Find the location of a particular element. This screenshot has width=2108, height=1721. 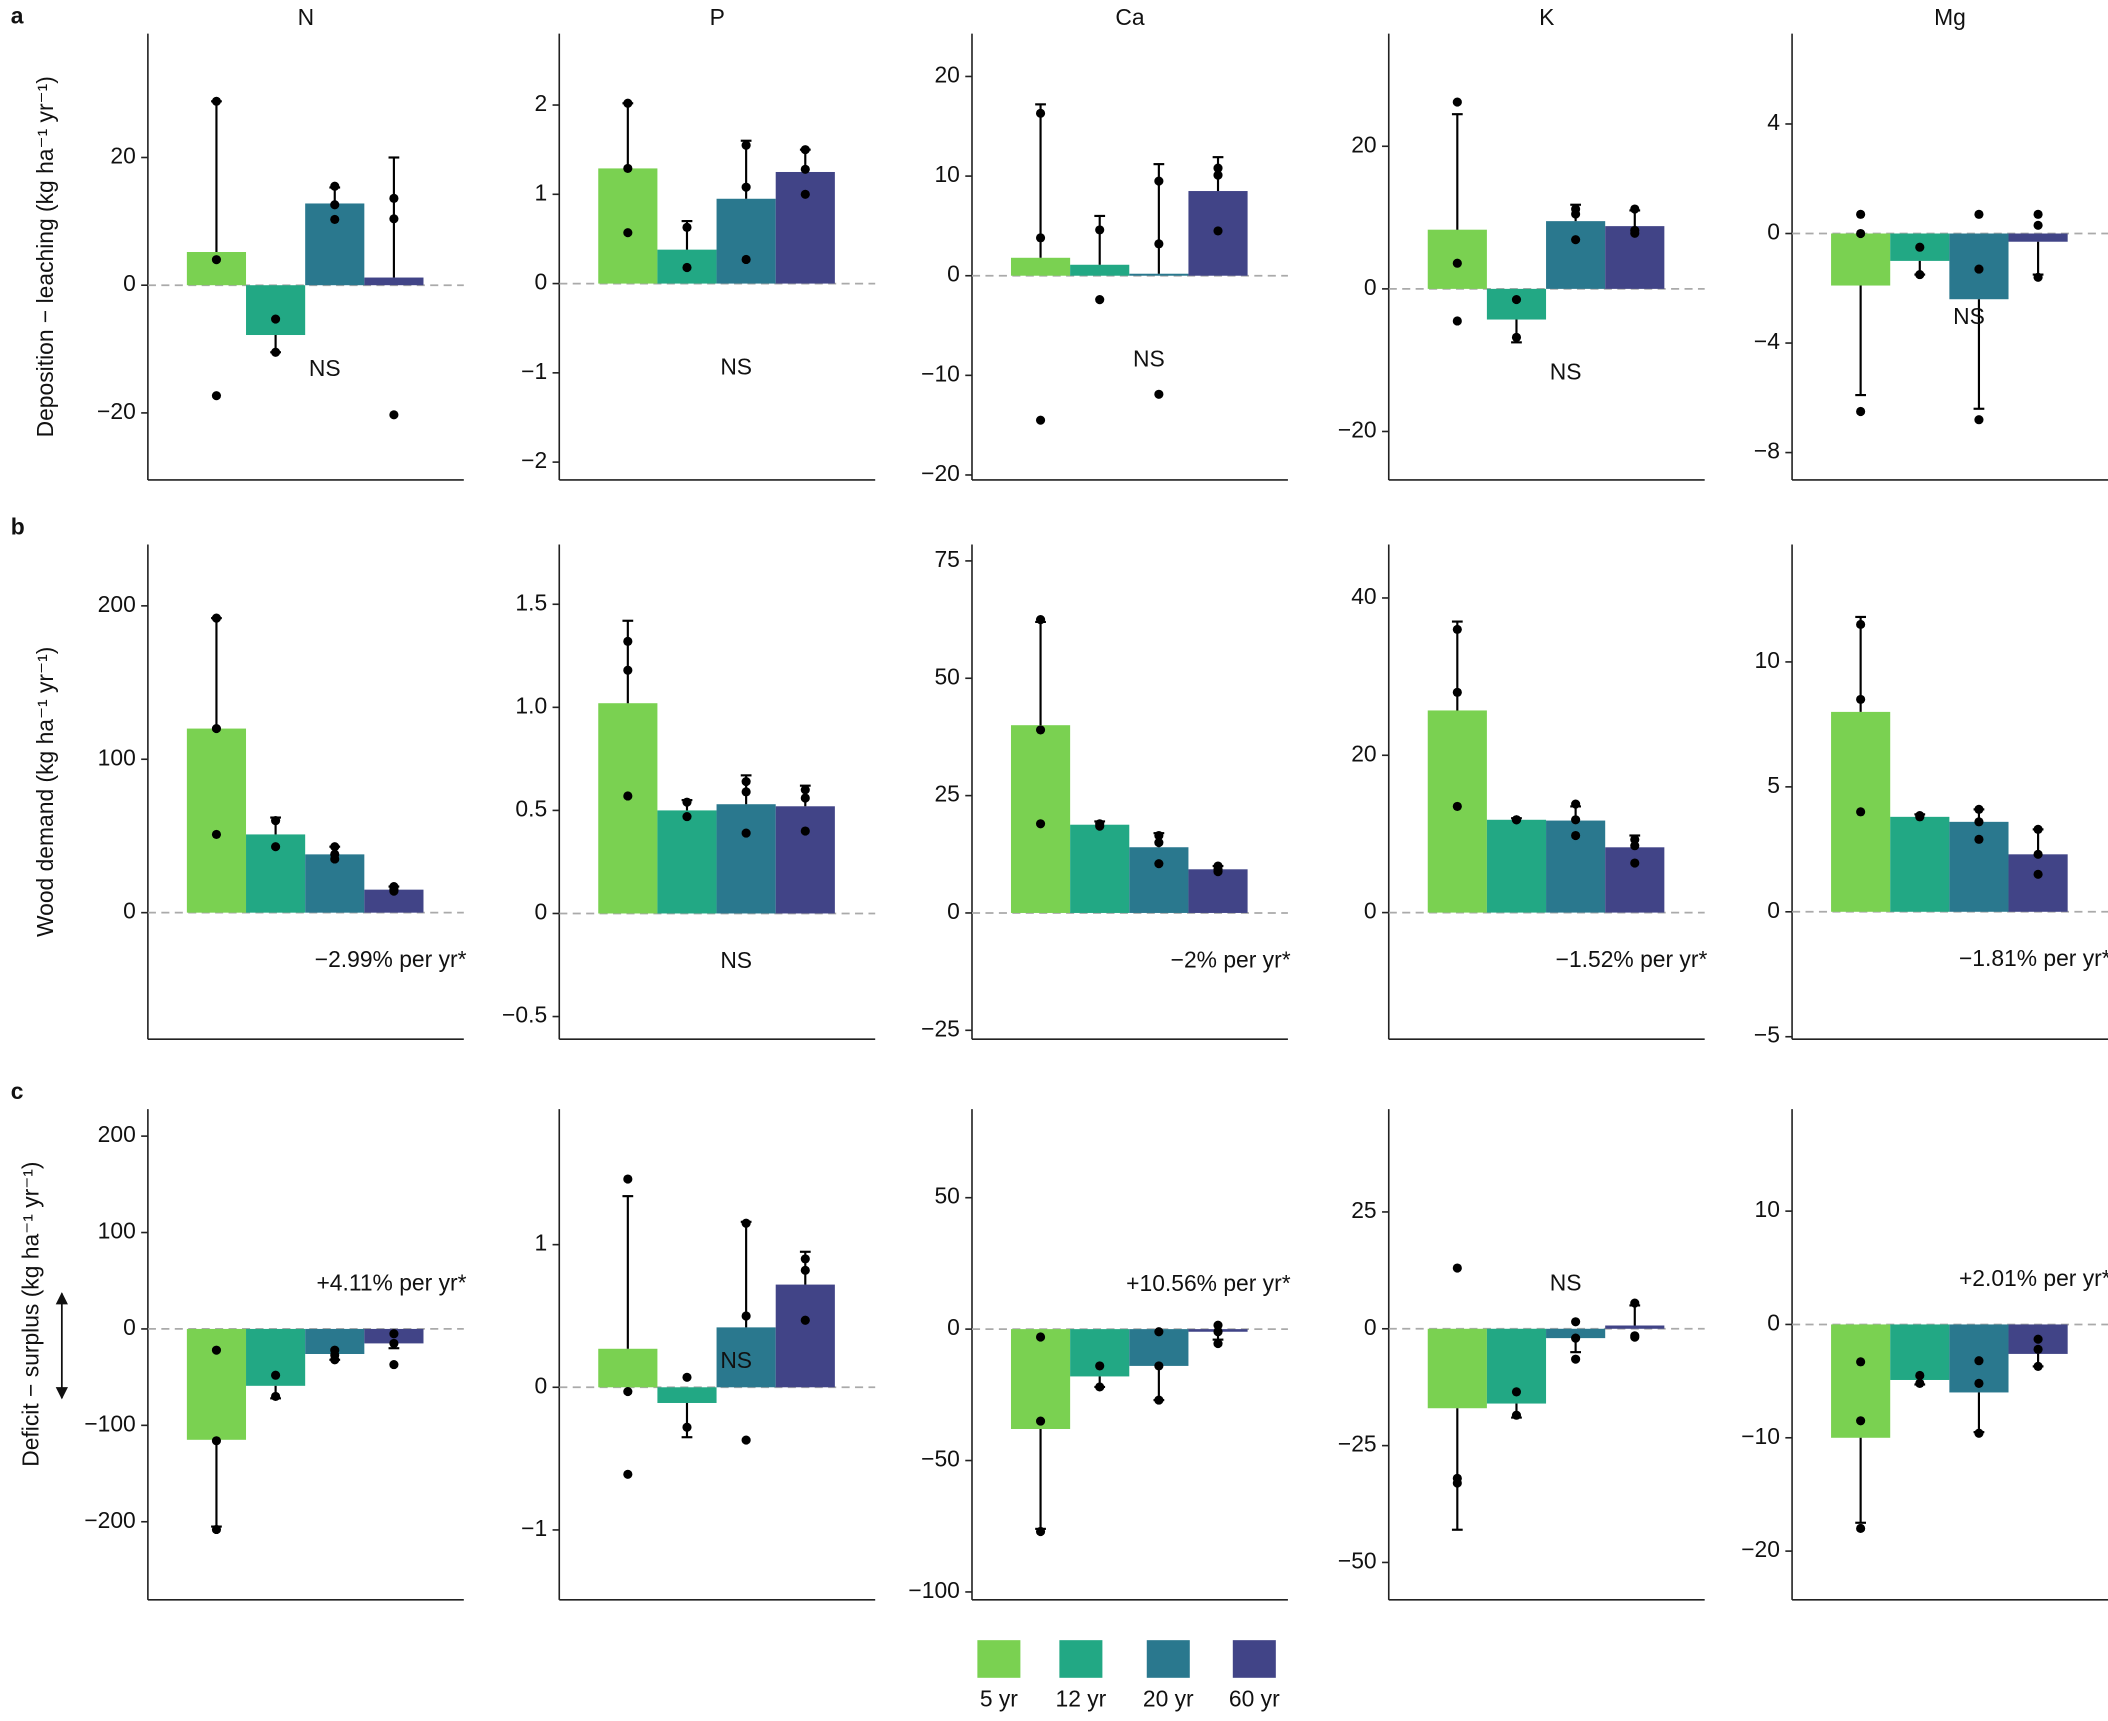

y-tick-label: −4 is located at coordinates (1767, 341).